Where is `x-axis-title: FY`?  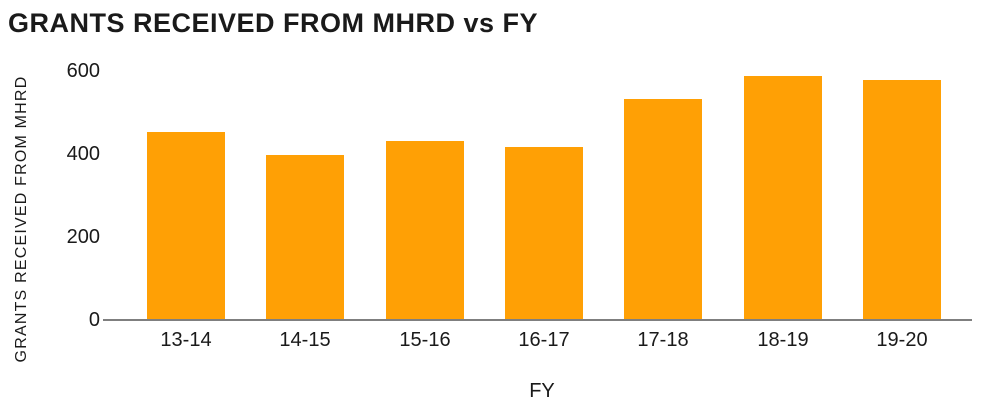
x-axis-title: FY is located at coordinates (542, 391).